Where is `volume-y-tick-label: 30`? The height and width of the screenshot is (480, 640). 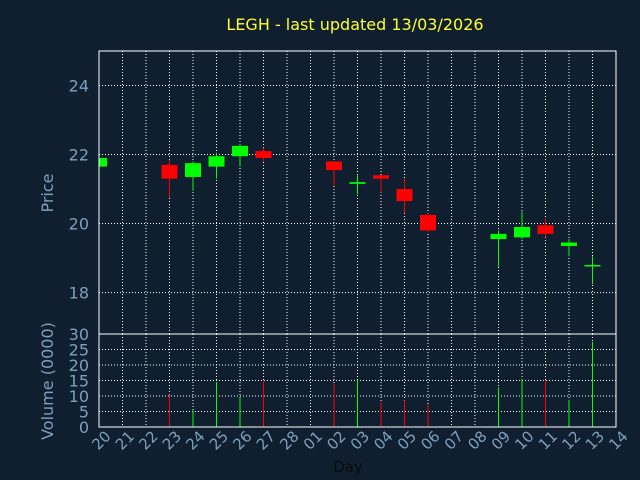 volume-y-tick-label: 30 is located at coordinates (79, 334).